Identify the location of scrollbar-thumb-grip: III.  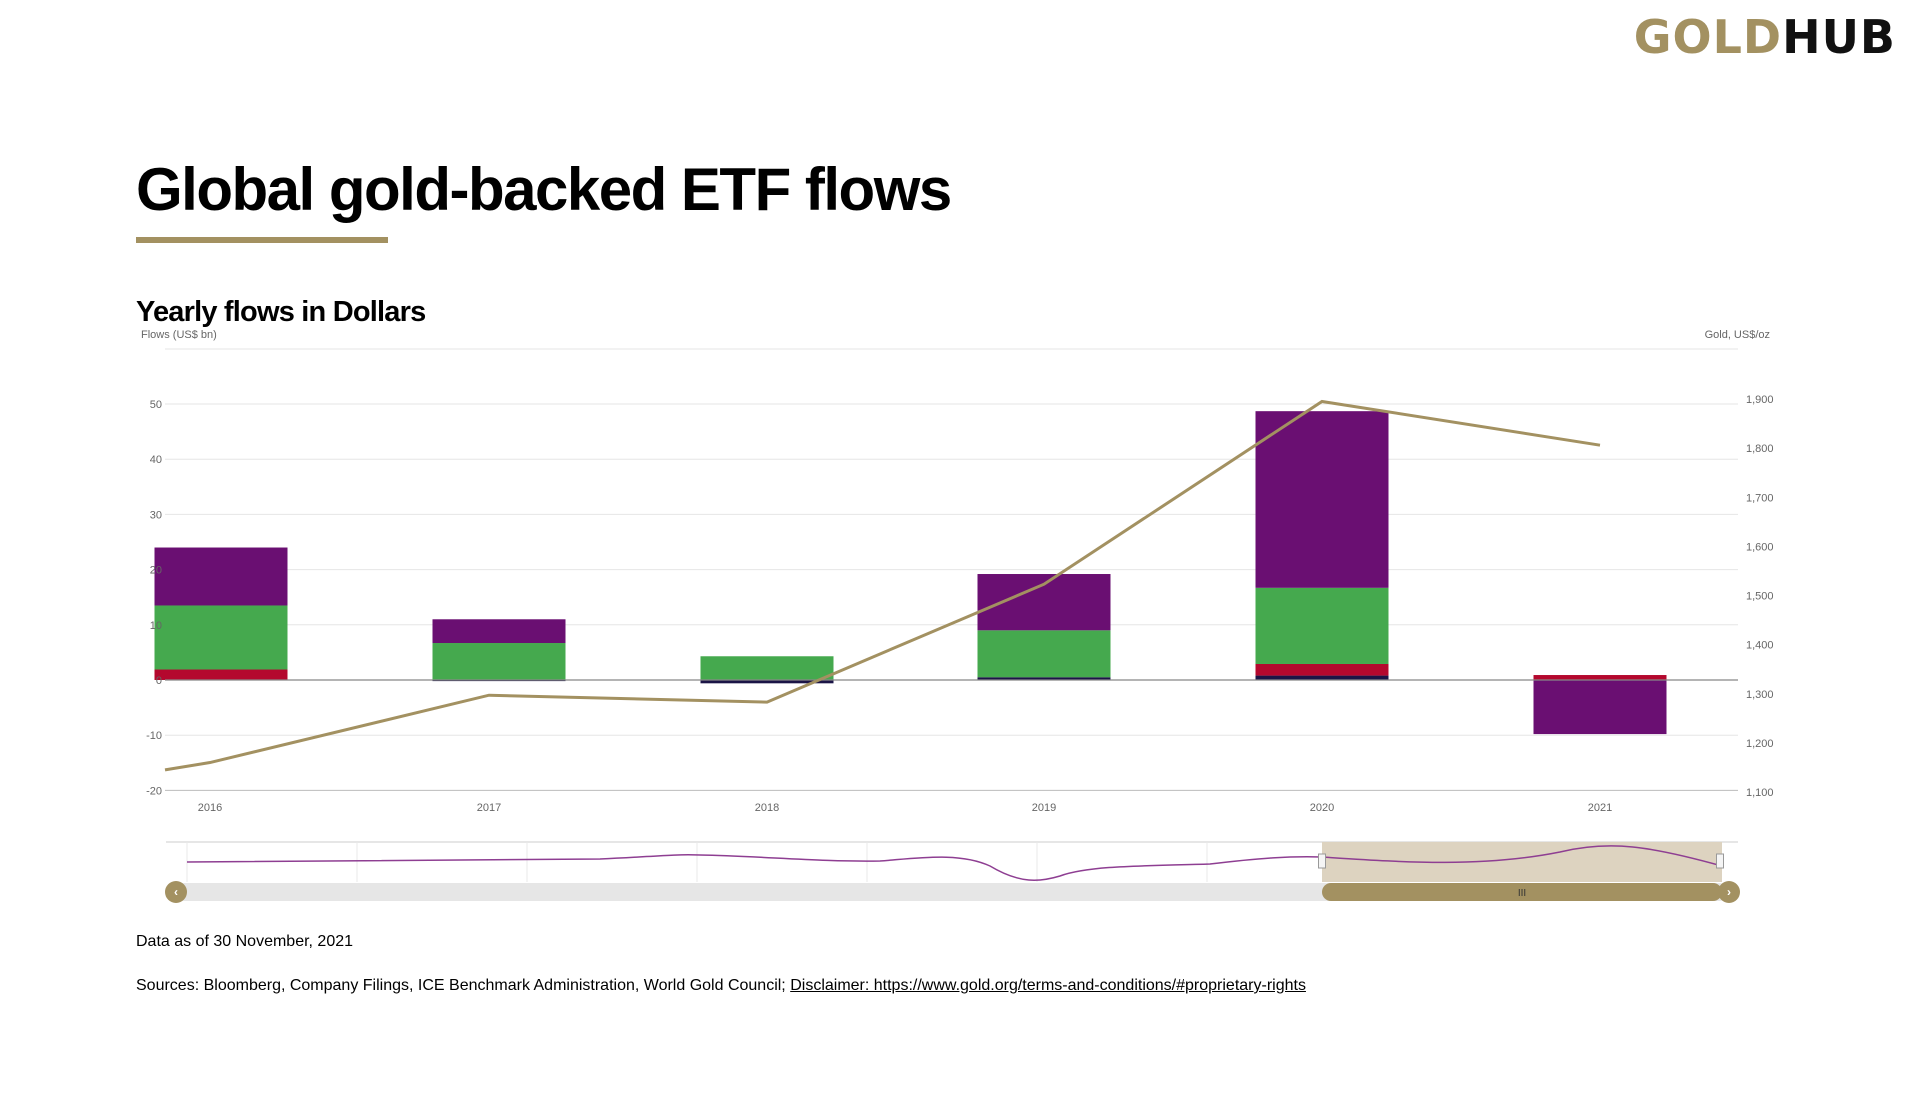
(1522, 893).